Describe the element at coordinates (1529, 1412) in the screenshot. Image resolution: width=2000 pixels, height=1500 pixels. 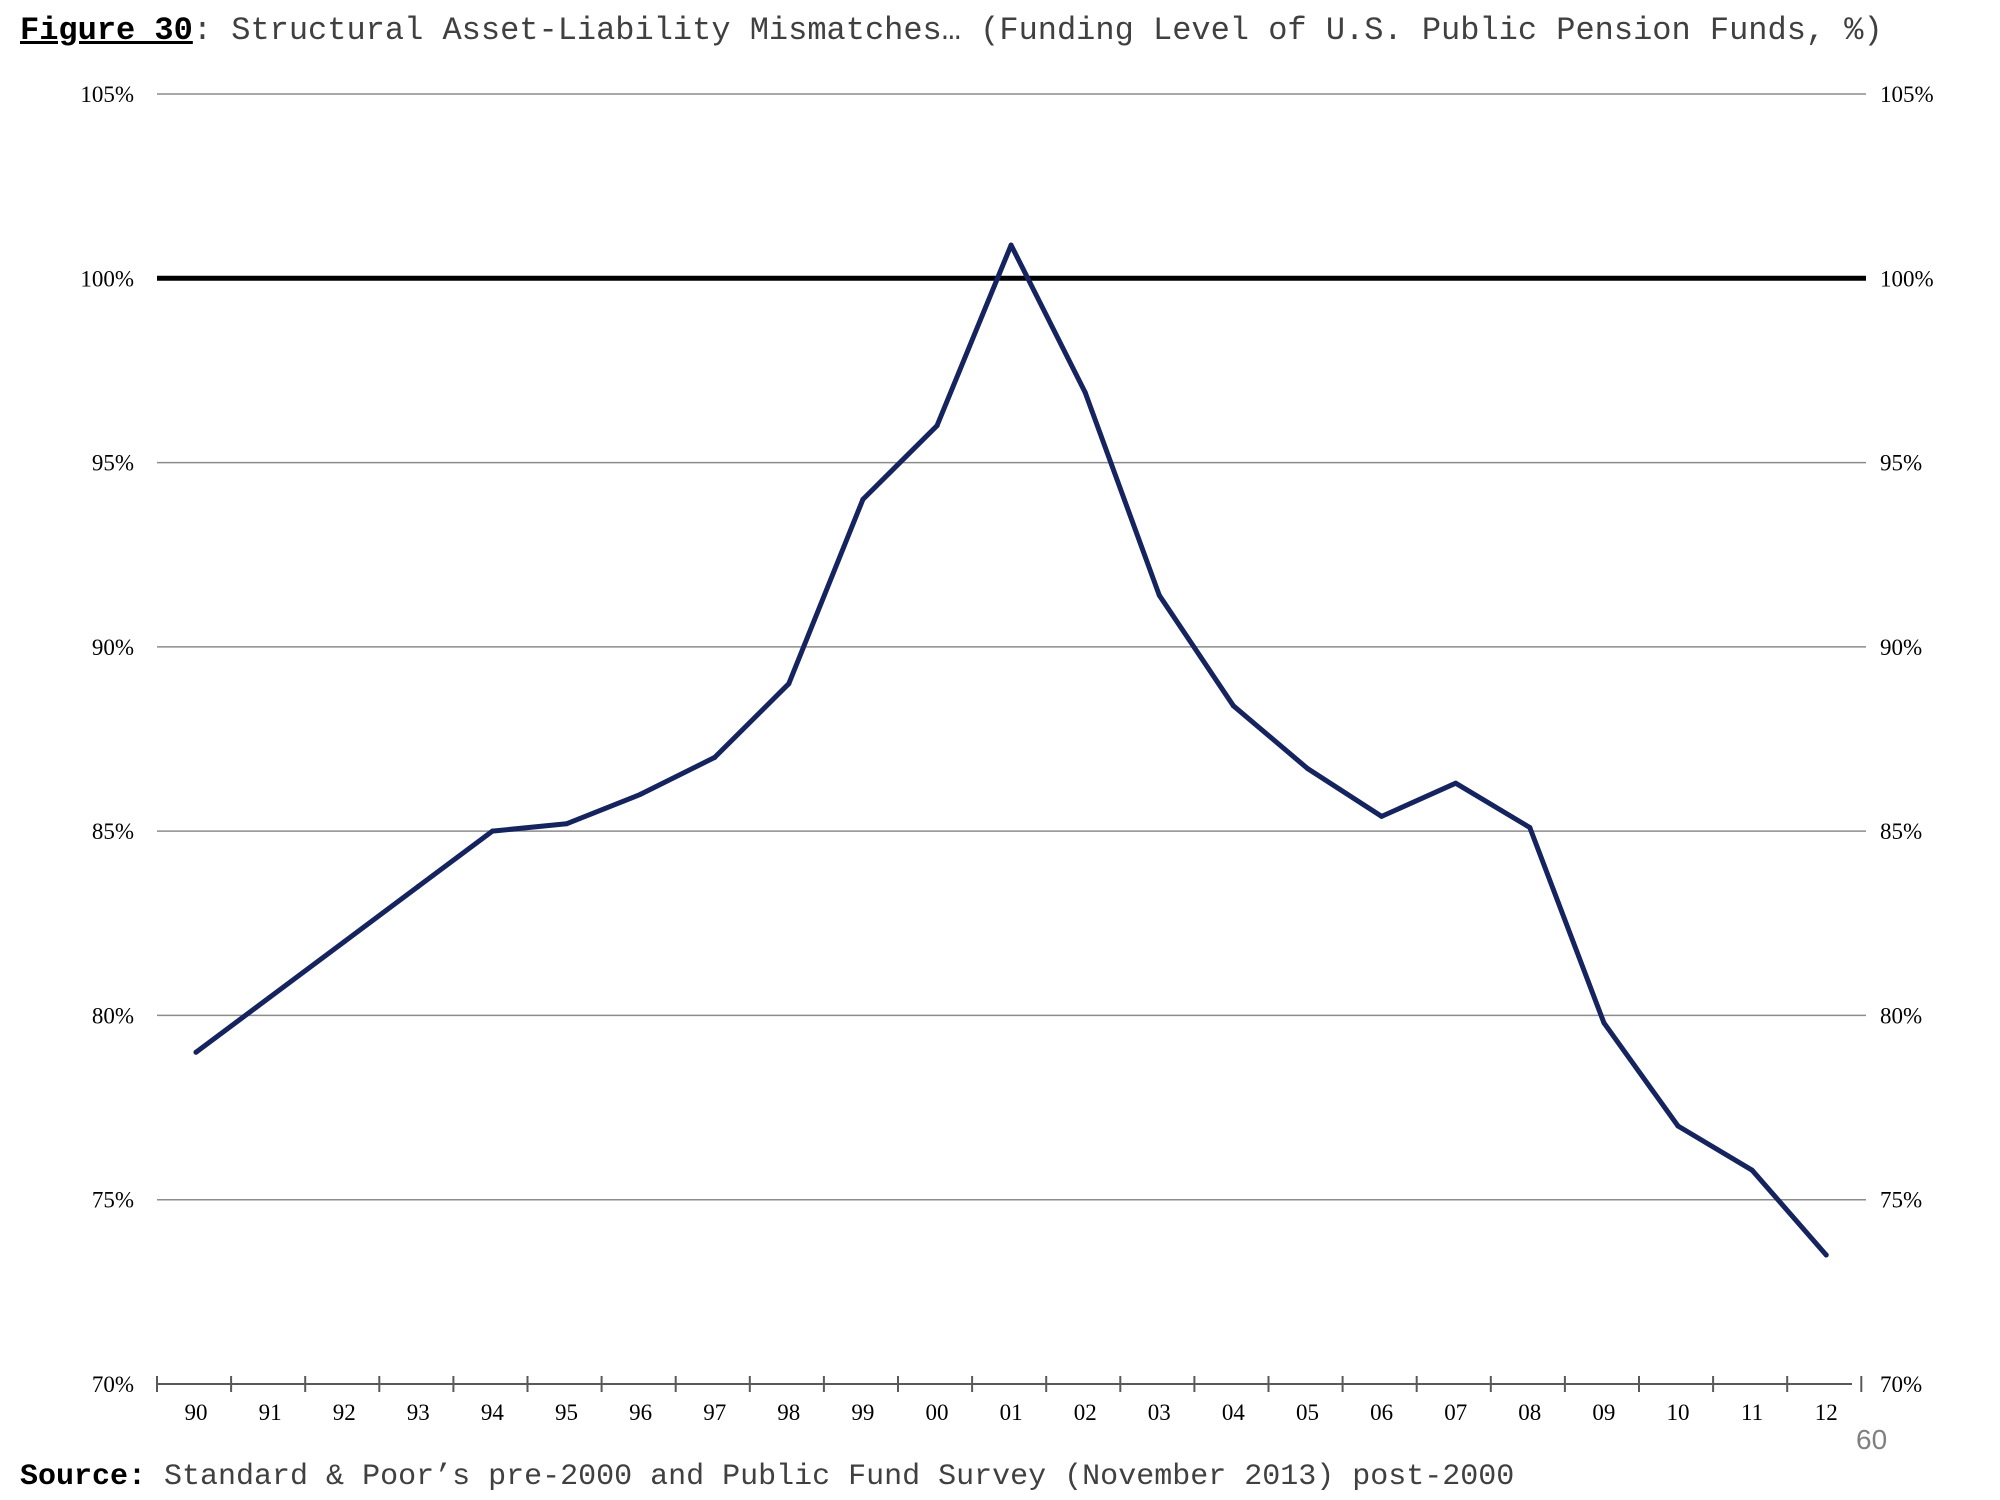
I see `x-tick-label-08: 08` at that location.